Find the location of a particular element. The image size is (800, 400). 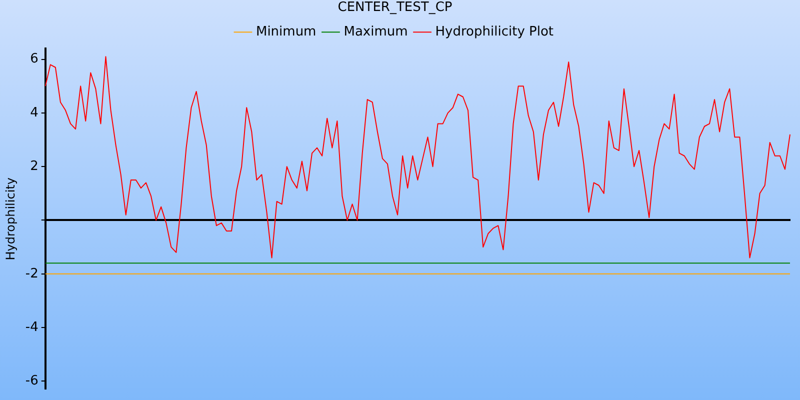

y-tick-label: 6 is located at coordinates (34, 59).